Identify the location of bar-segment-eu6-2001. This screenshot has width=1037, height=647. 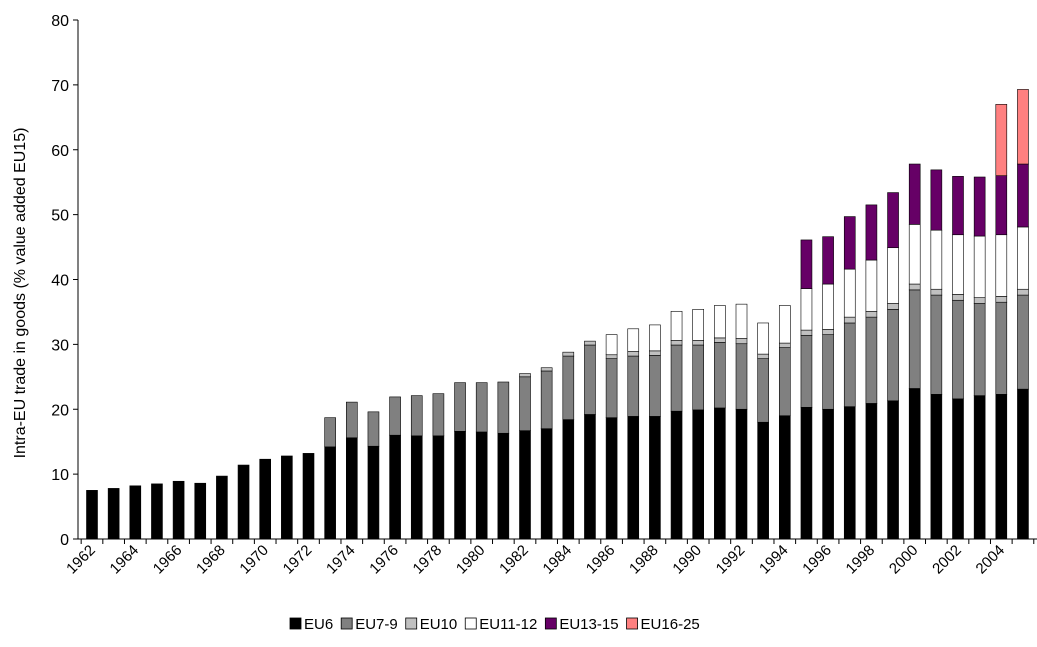
(936, 467).